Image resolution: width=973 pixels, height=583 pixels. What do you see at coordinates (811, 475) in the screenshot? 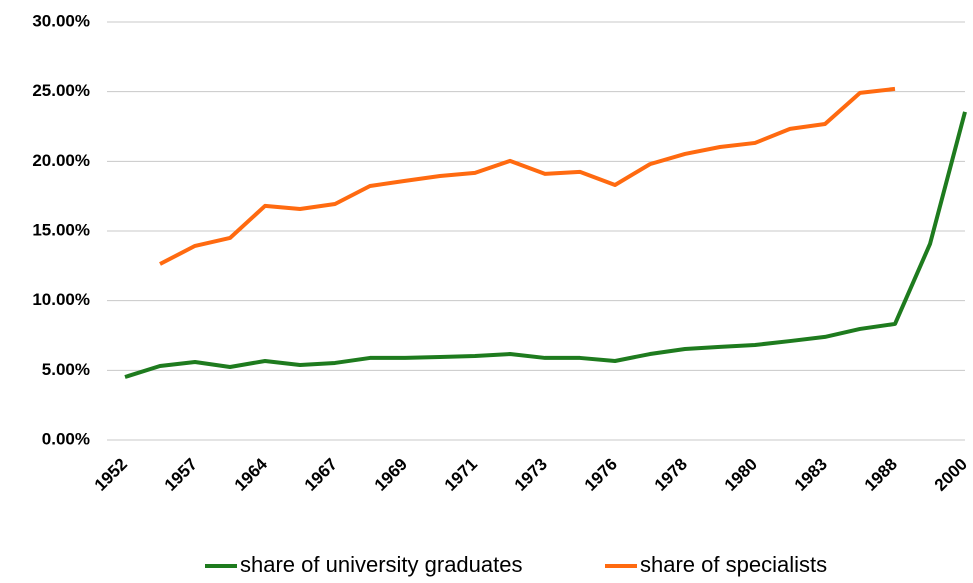
I see `x-tick-label: 1983` at bounding box center [811, 475].